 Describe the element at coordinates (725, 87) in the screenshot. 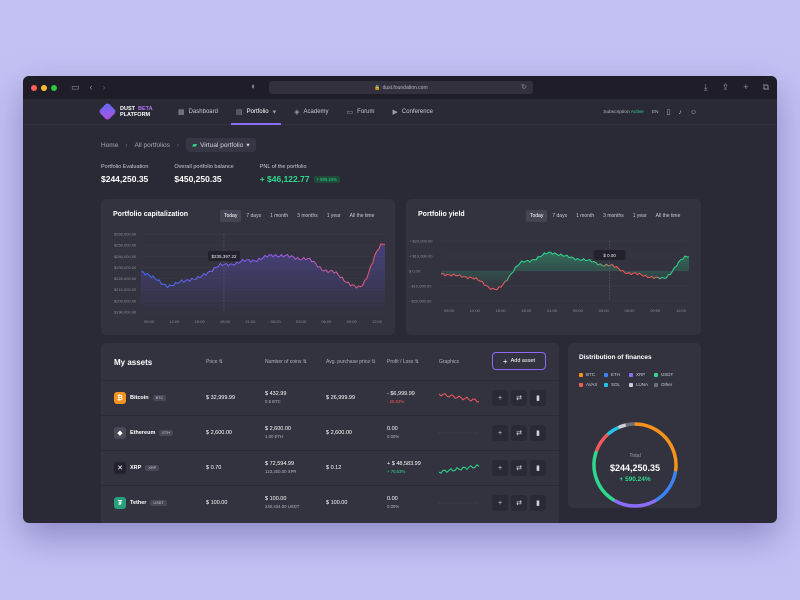

I see `share-icon: ⇪` at that location.